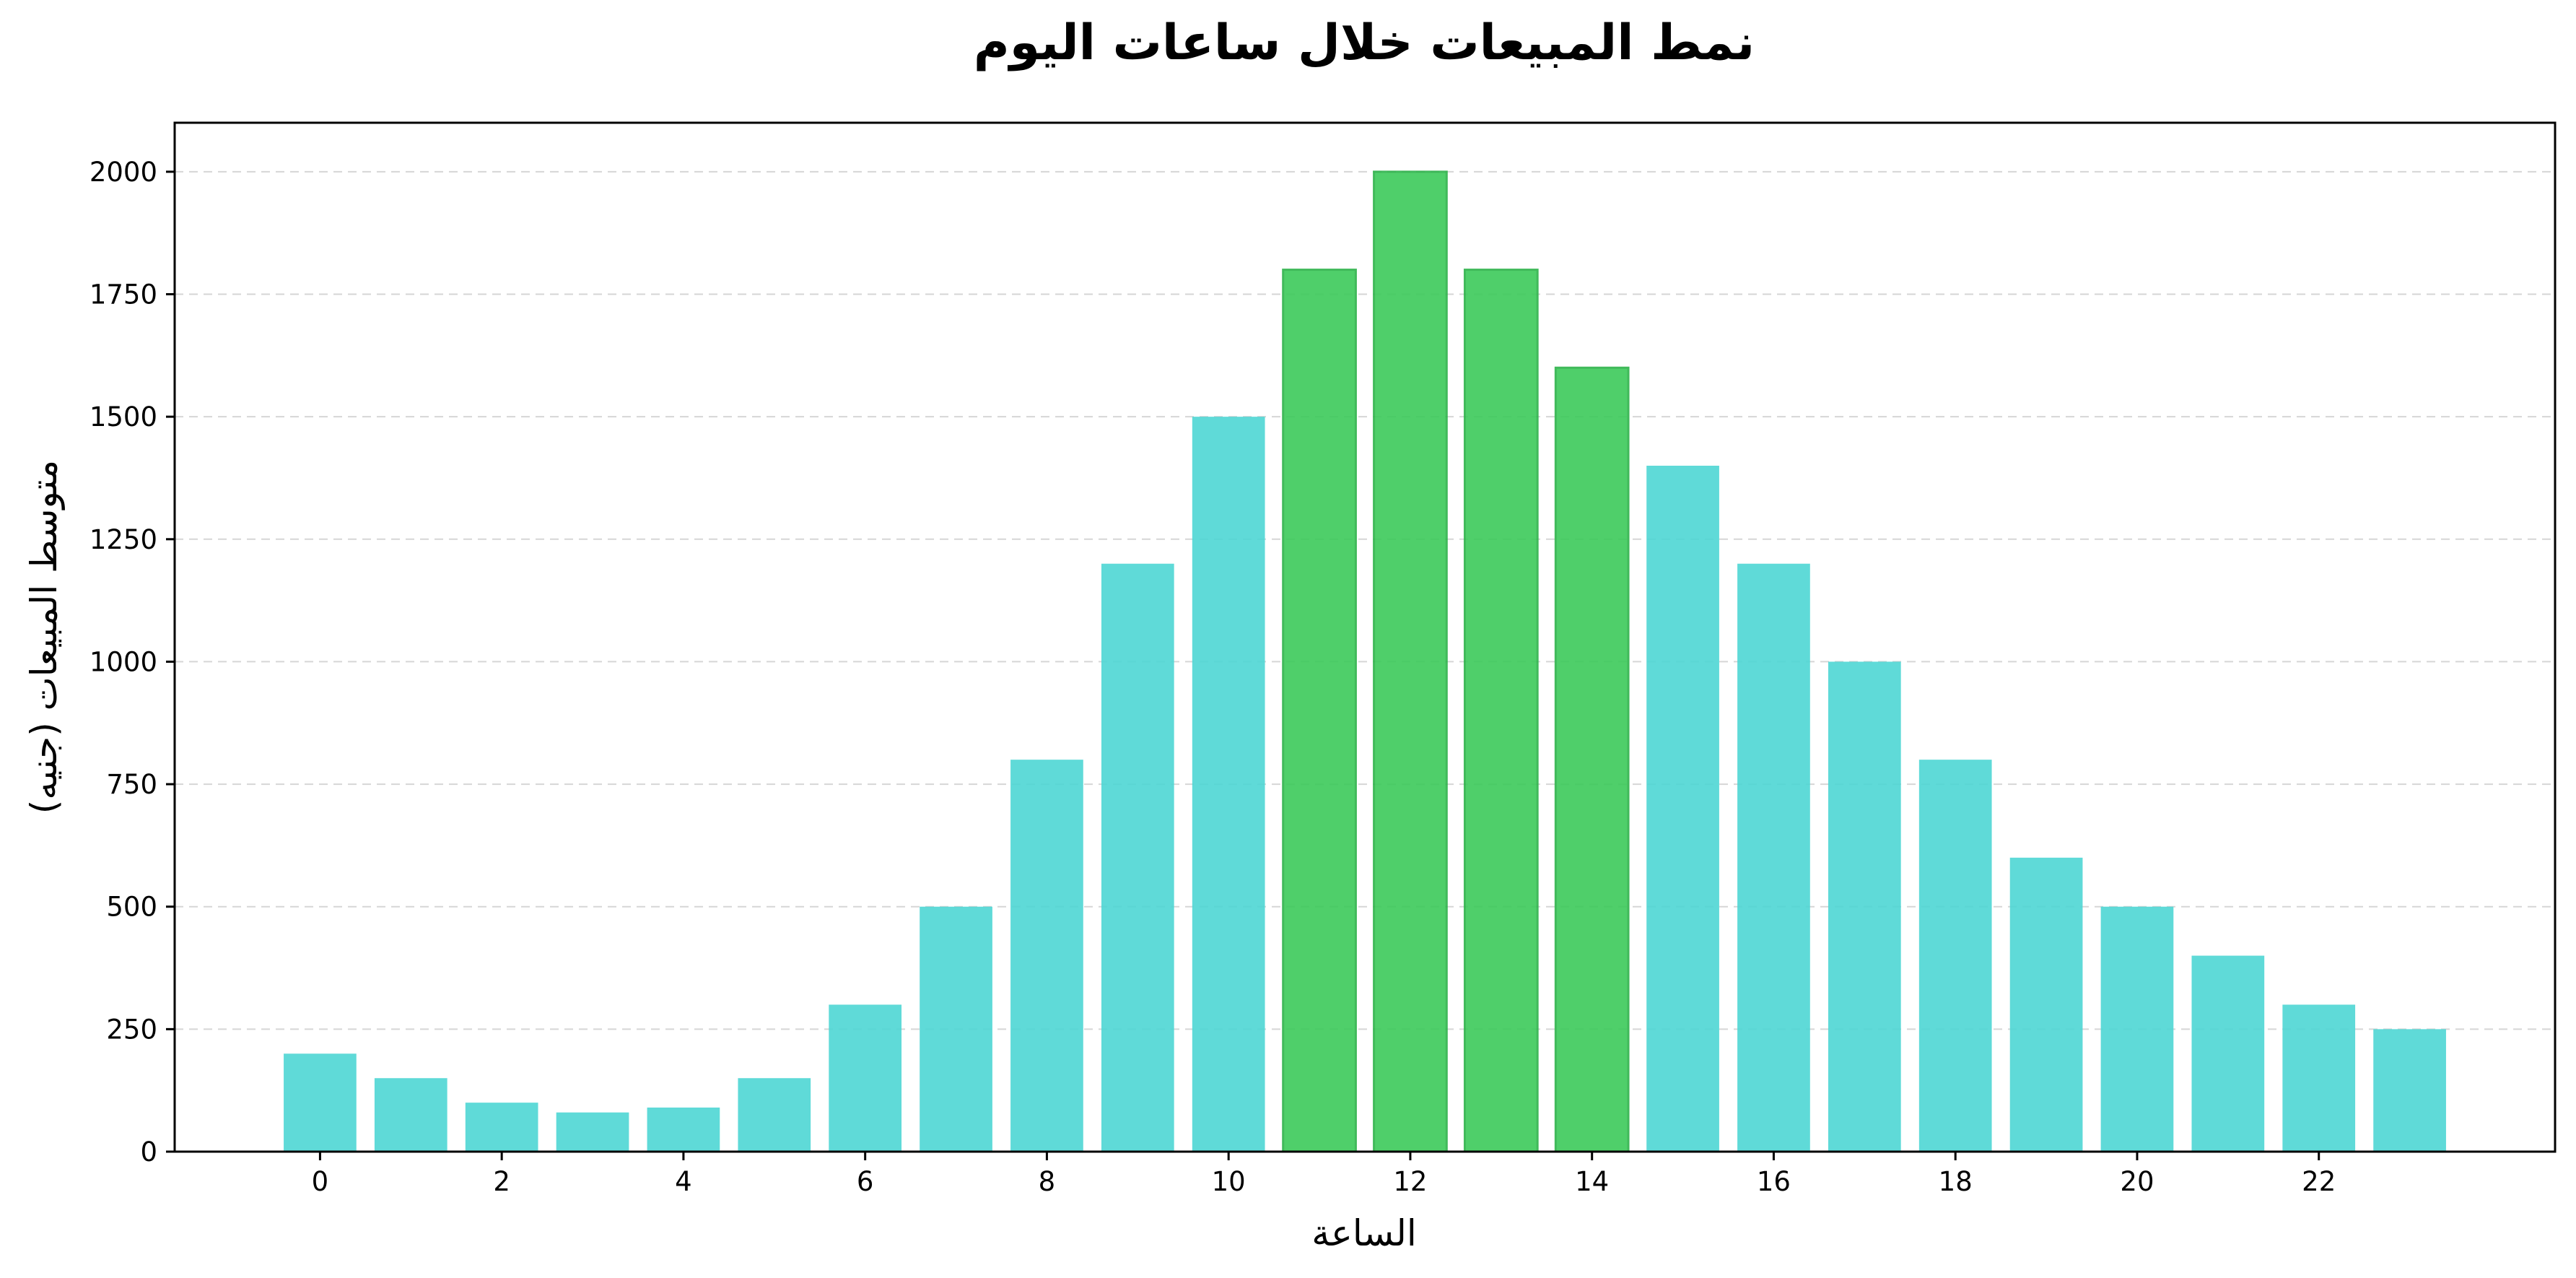  I want to click on y-axis-ticks: 0 250 500 750 1000 1250 1500 1750 2000, so click(132, 663).